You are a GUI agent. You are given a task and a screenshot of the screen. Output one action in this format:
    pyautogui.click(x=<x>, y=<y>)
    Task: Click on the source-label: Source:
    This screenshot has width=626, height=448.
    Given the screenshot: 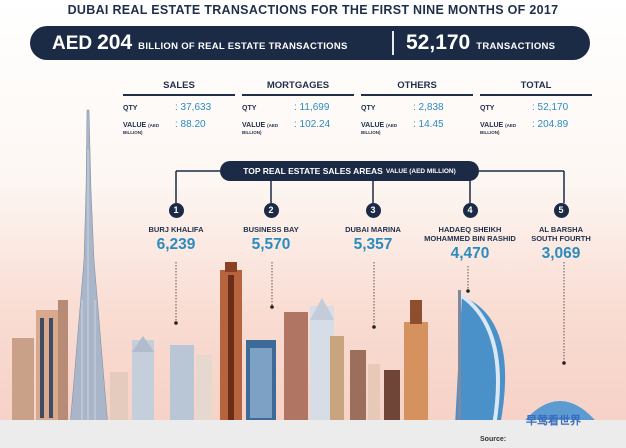 What is the action you would take?
    pyautogui.click(x=493, y=439)
    